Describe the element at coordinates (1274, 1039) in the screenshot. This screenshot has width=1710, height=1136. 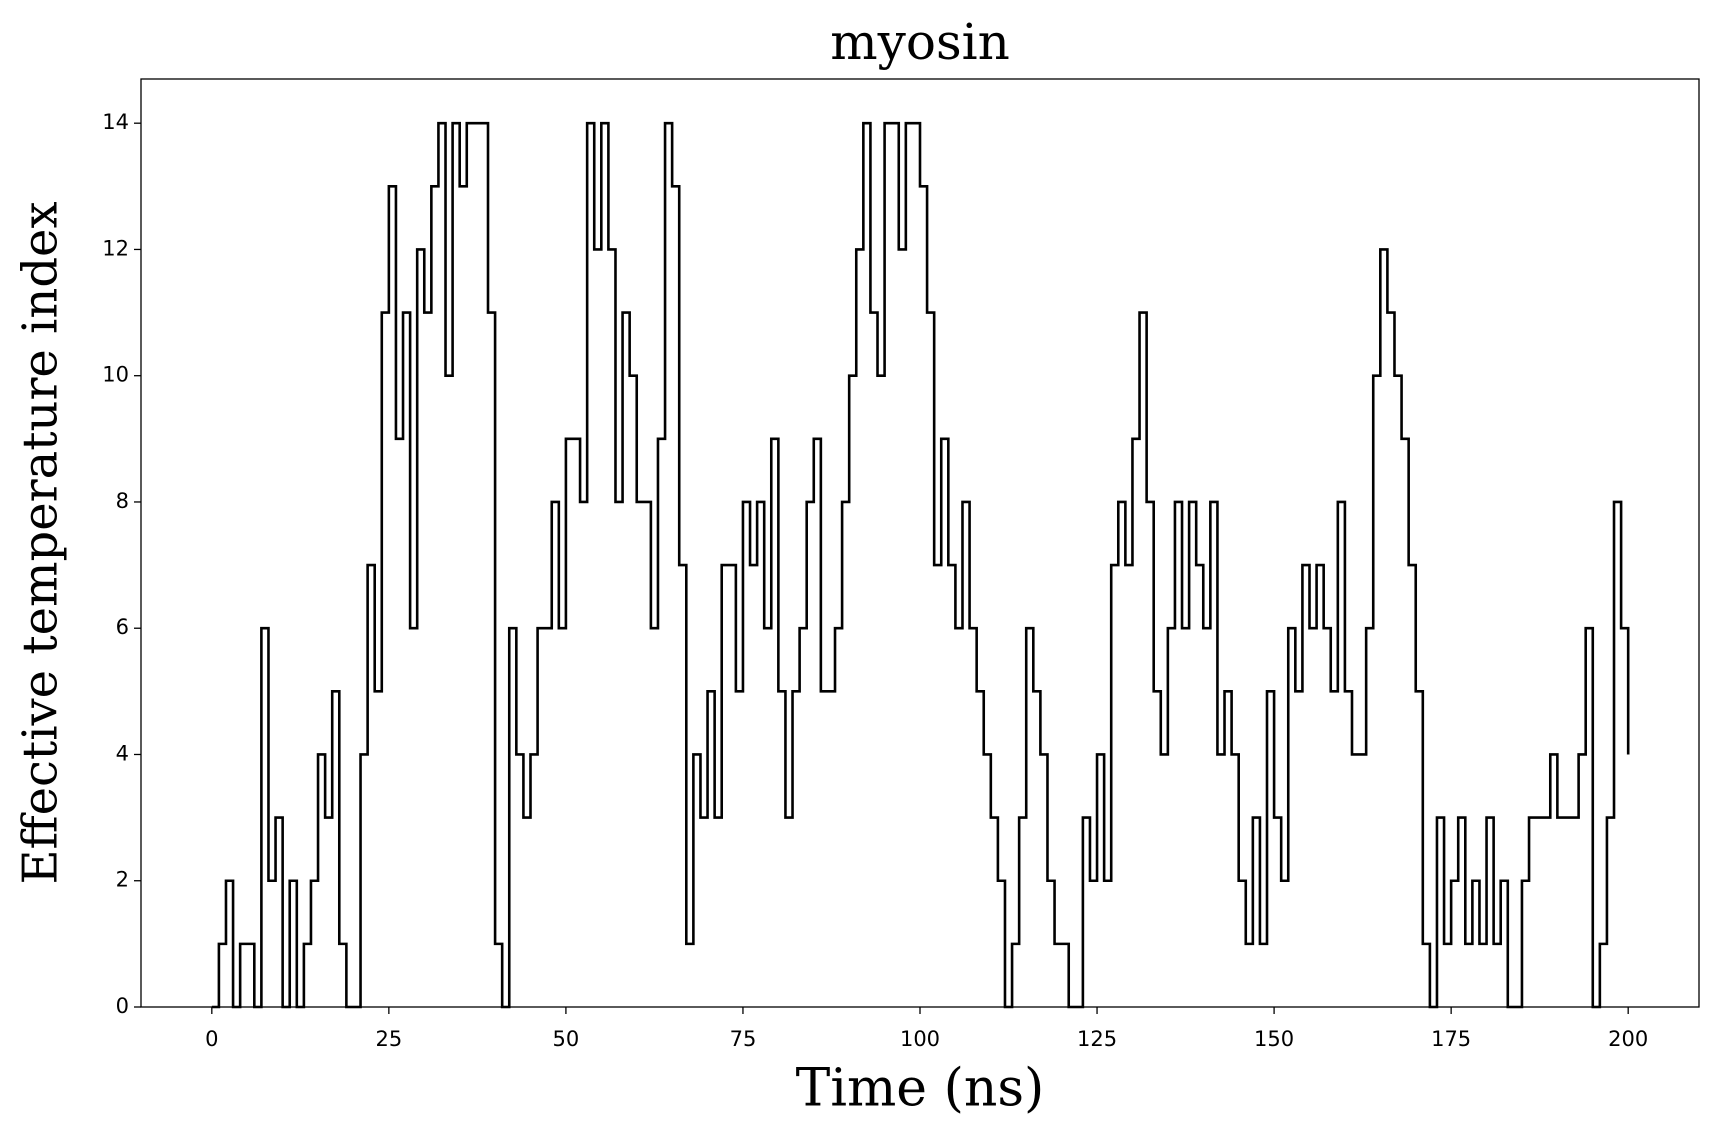
I see `x-tick-label: 150` at that location.